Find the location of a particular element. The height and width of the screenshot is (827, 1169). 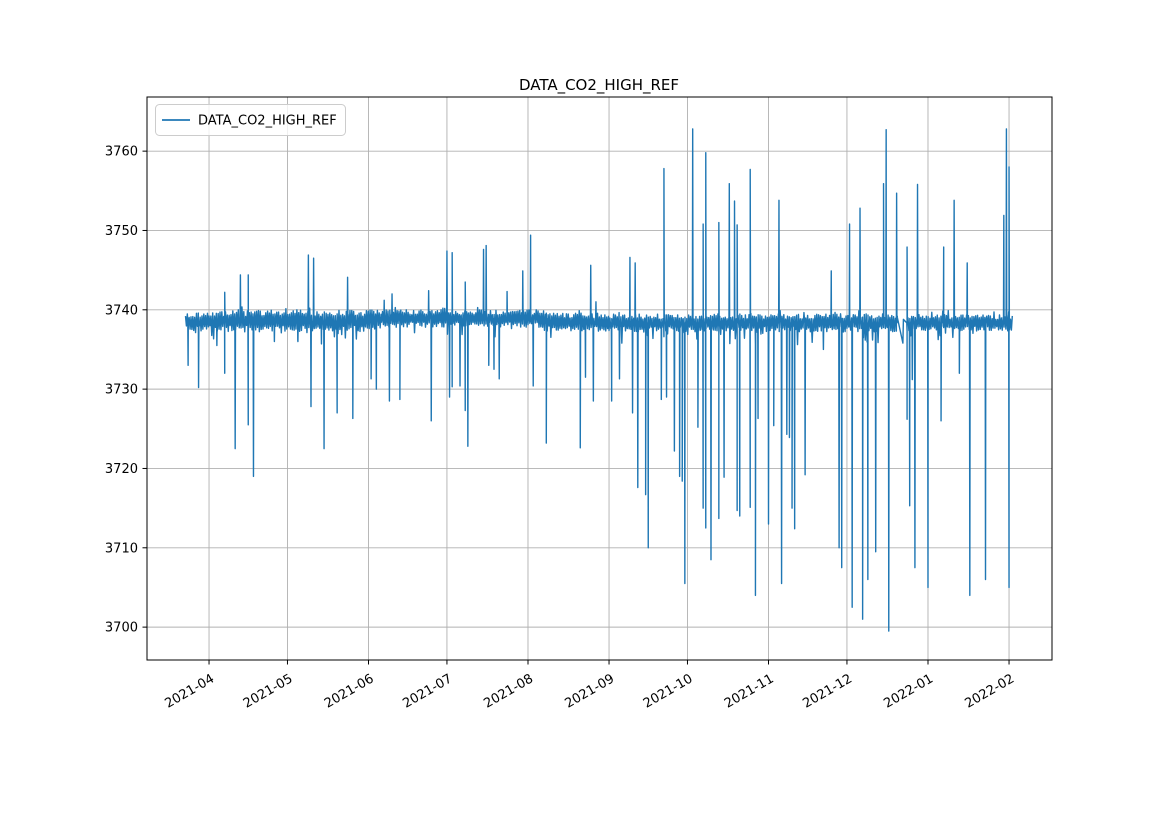

y-tick-label: 3760 is located at coordinates (121, 152).